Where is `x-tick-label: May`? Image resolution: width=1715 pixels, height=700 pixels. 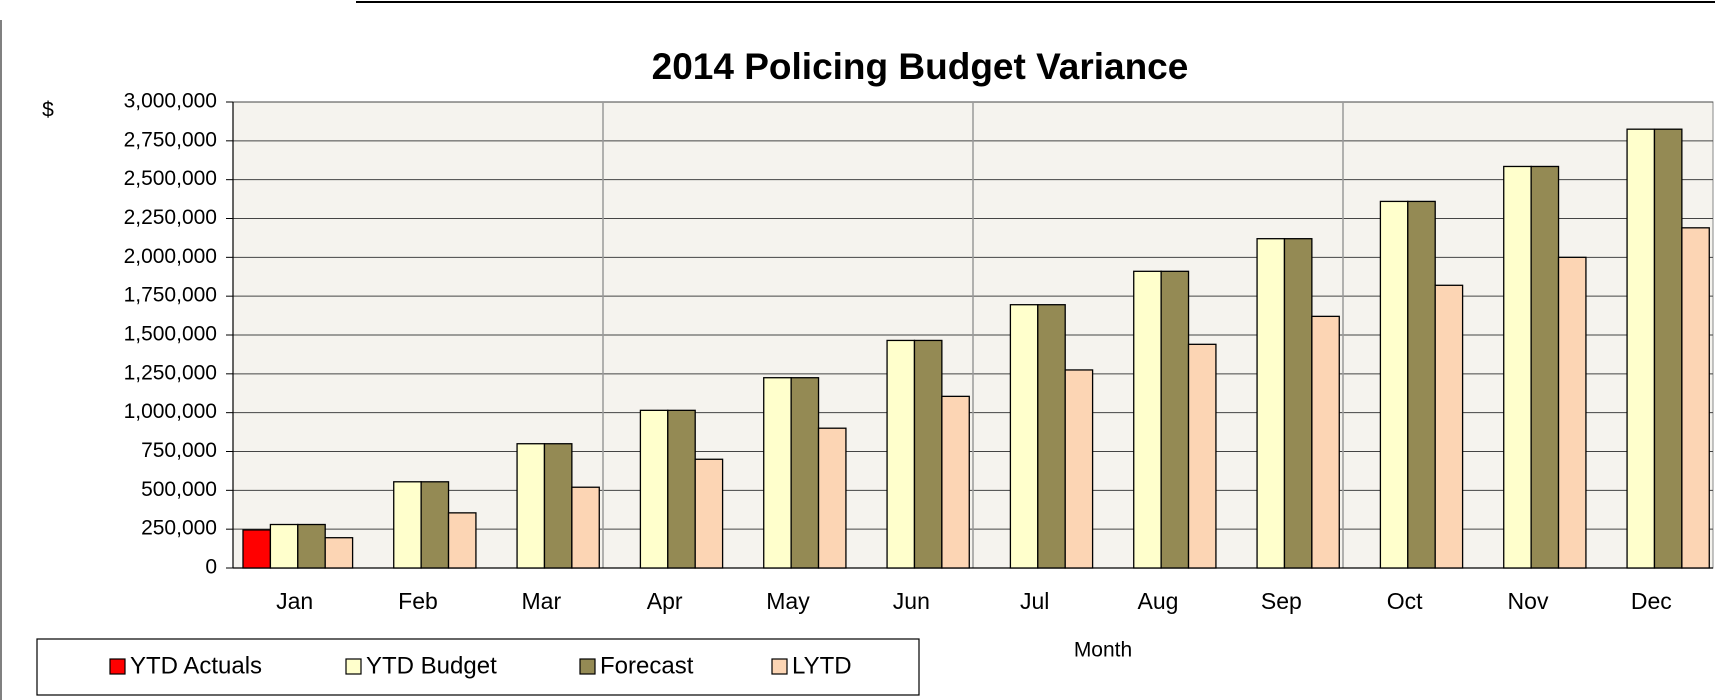
x-tick-label: May is located at coordinates (788, 601).